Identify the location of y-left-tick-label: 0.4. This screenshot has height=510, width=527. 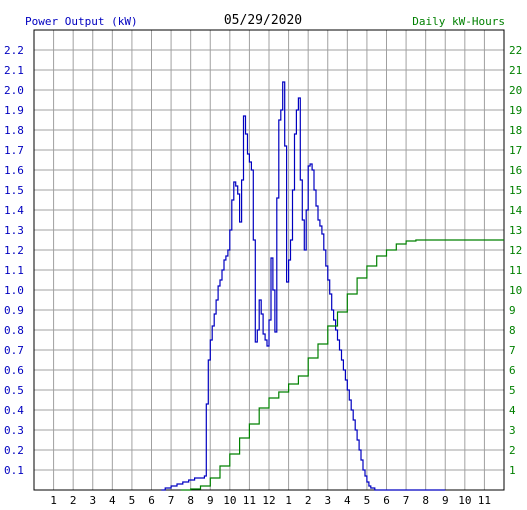
(14, 410).